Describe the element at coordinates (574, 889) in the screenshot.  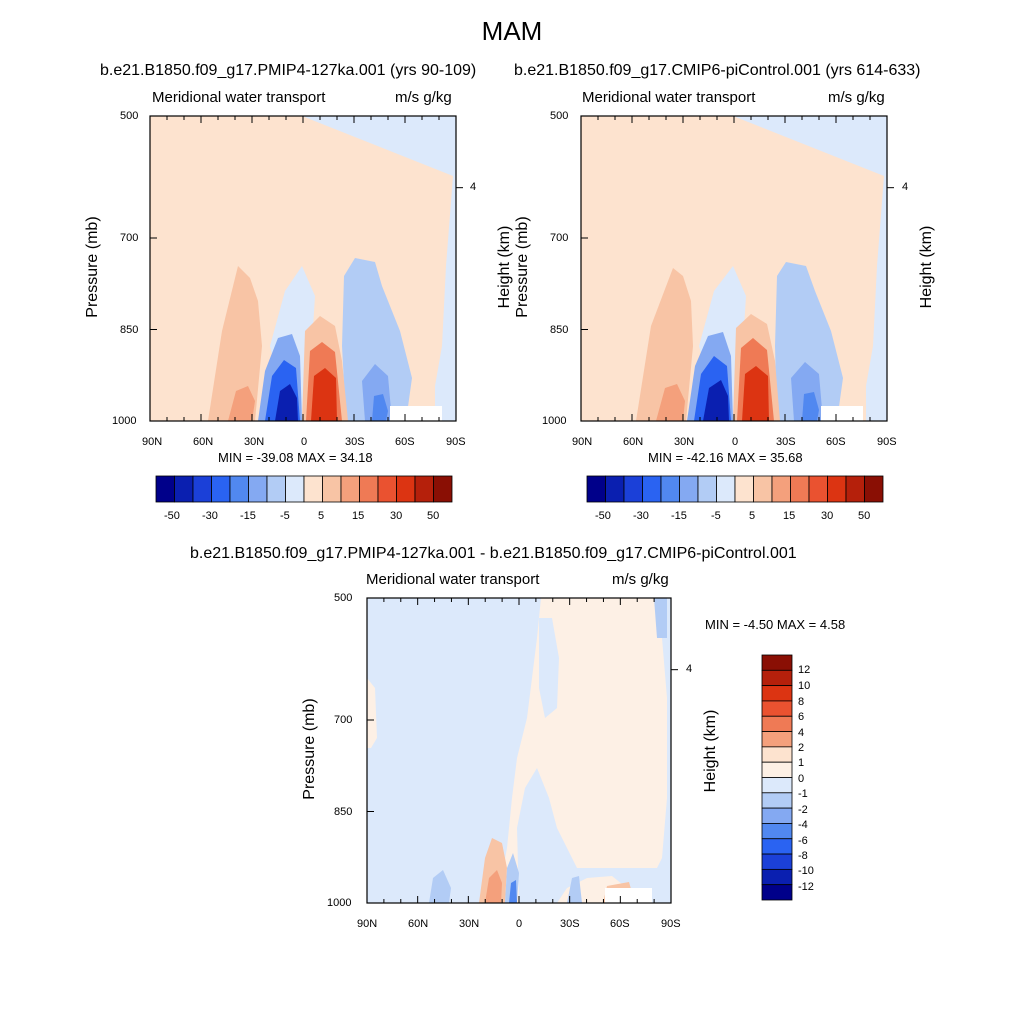
I see `bottom-sh-negative-surface` at that location.